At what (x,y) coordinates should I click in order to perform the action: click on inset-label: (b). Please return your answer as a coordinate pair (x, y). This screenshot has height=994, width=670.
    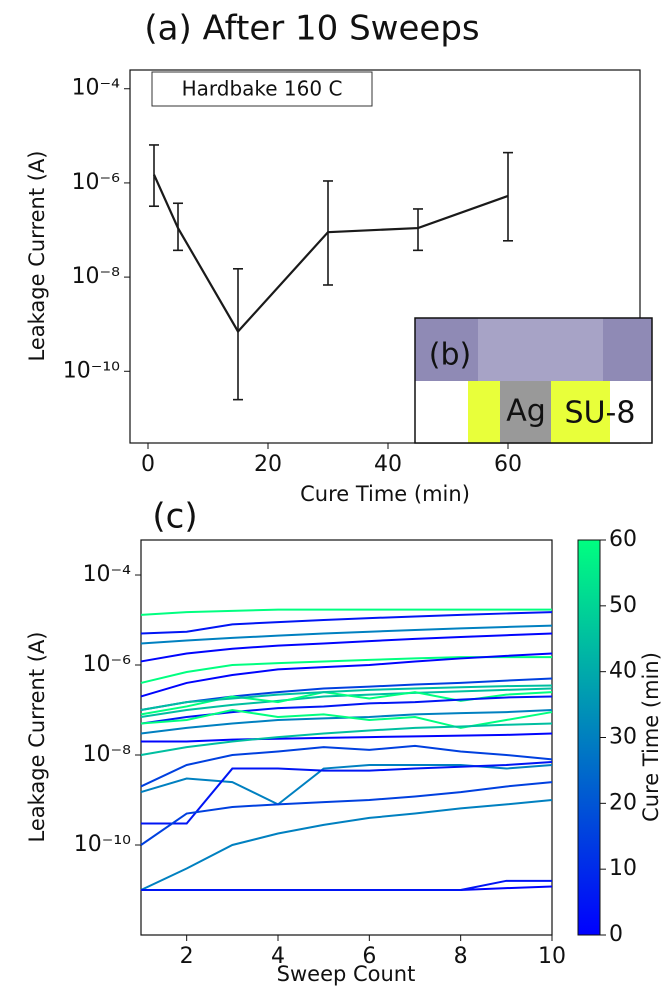
    Looking at the image, I should click on (450, 355).